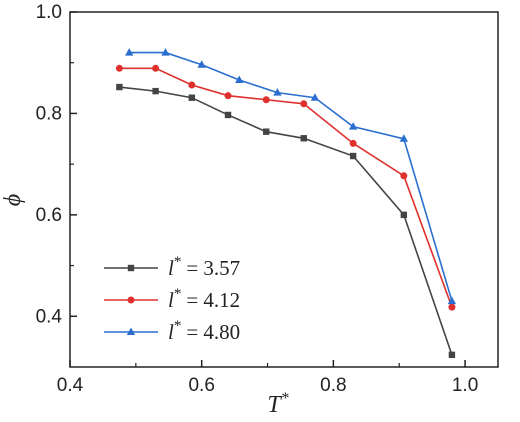  Describe the element at coordinates (70, 385) in the screenshot. I see `x-tick-label: 0.4` at that location.